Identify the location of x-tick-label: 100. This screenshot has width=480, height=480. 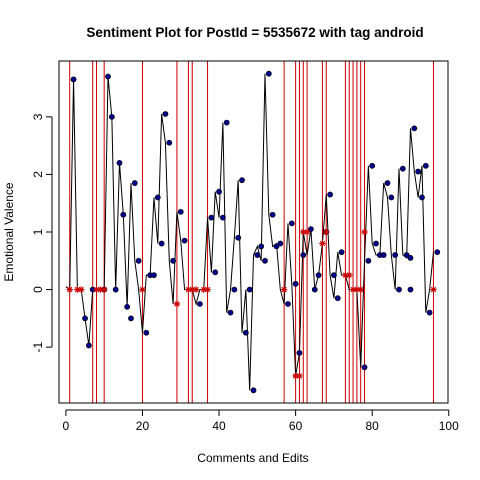
(449, 426).